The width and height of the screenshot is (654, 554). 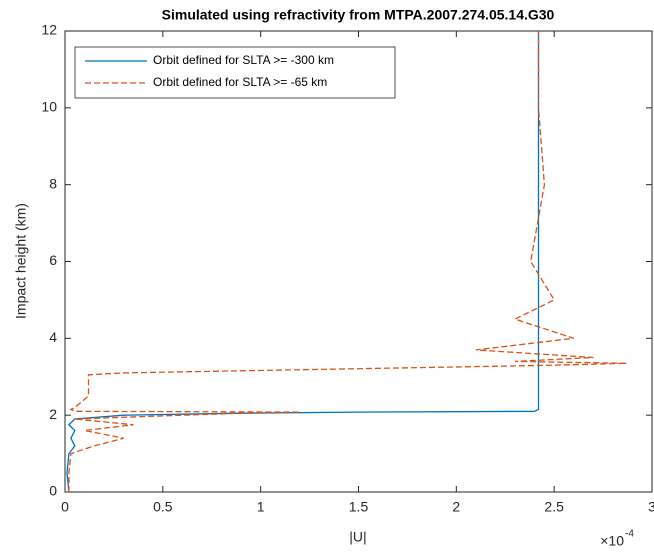 I want to click on x-tick-label: 1.5, so click(x=359, y=507).